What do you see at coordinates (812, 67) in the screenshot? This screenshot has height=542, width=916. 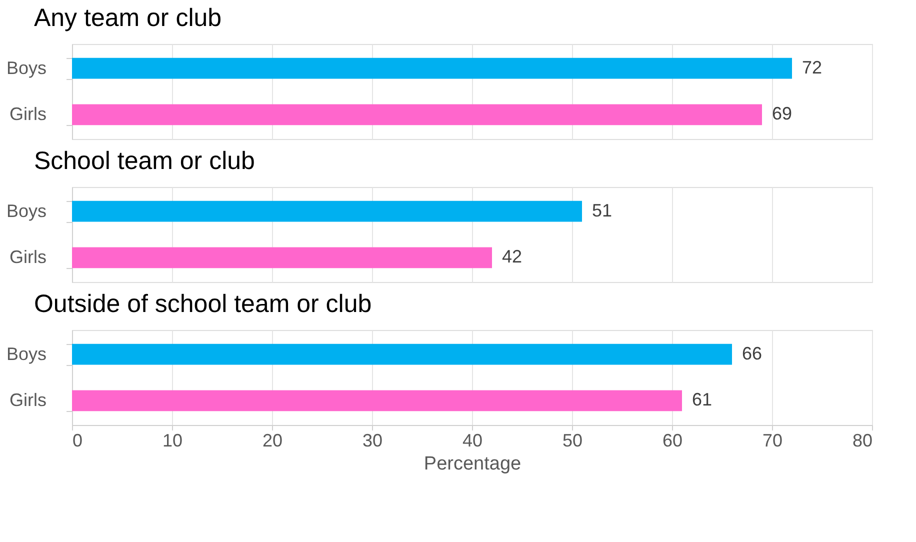 I see `data-label: 72` at bounding box center [812, 67].